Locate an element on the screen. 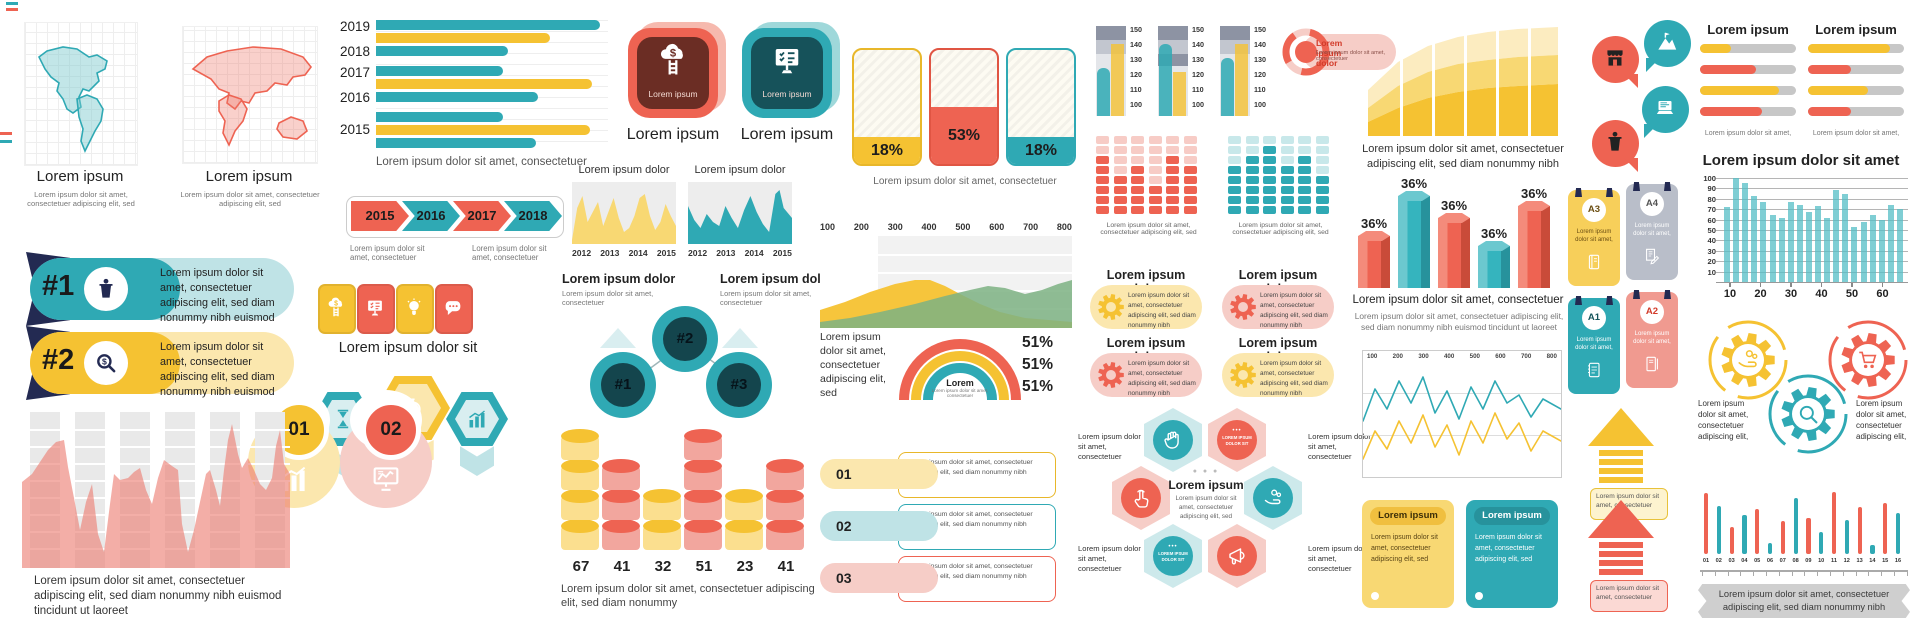 This screenshot has height=624, width=1920. badge-text: LOREM IPSUM DOLOR SIT is located at coordinates (1173, 556).